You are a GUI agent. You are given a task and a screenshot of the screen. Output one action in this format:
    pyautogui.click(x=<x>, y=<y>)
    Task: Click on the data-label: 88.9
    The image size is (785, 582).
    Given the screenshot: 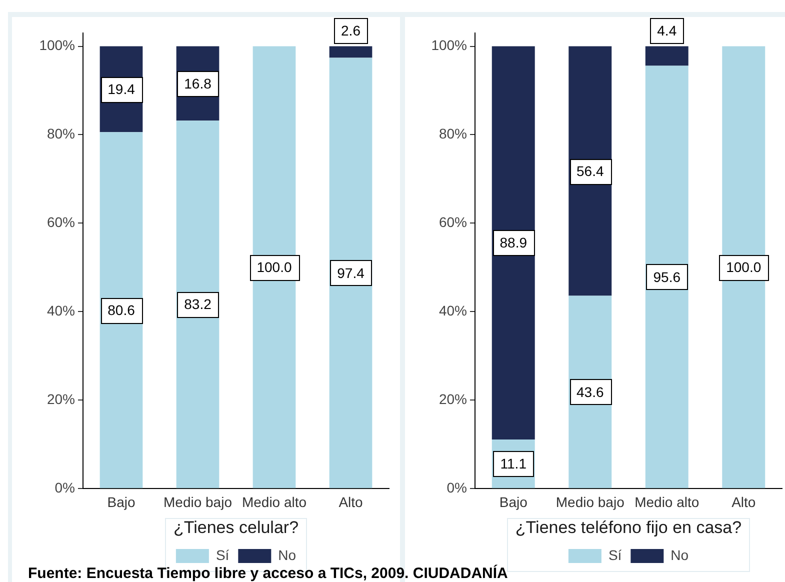 What is the action you would take?
    pyautogui.click(x=514, y=242)
    